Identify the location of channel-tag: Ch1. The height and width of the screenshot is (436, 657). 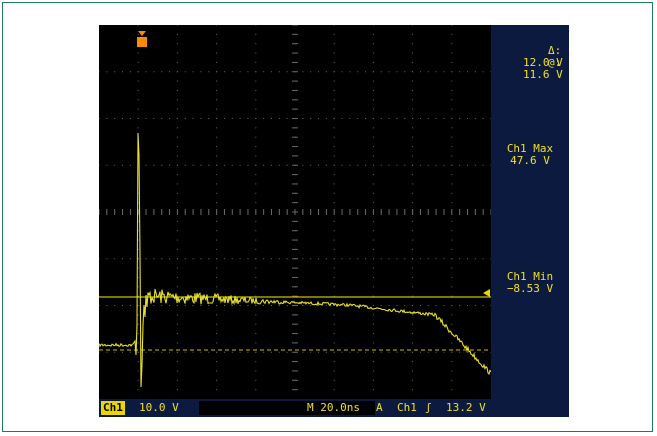
(113, 408).